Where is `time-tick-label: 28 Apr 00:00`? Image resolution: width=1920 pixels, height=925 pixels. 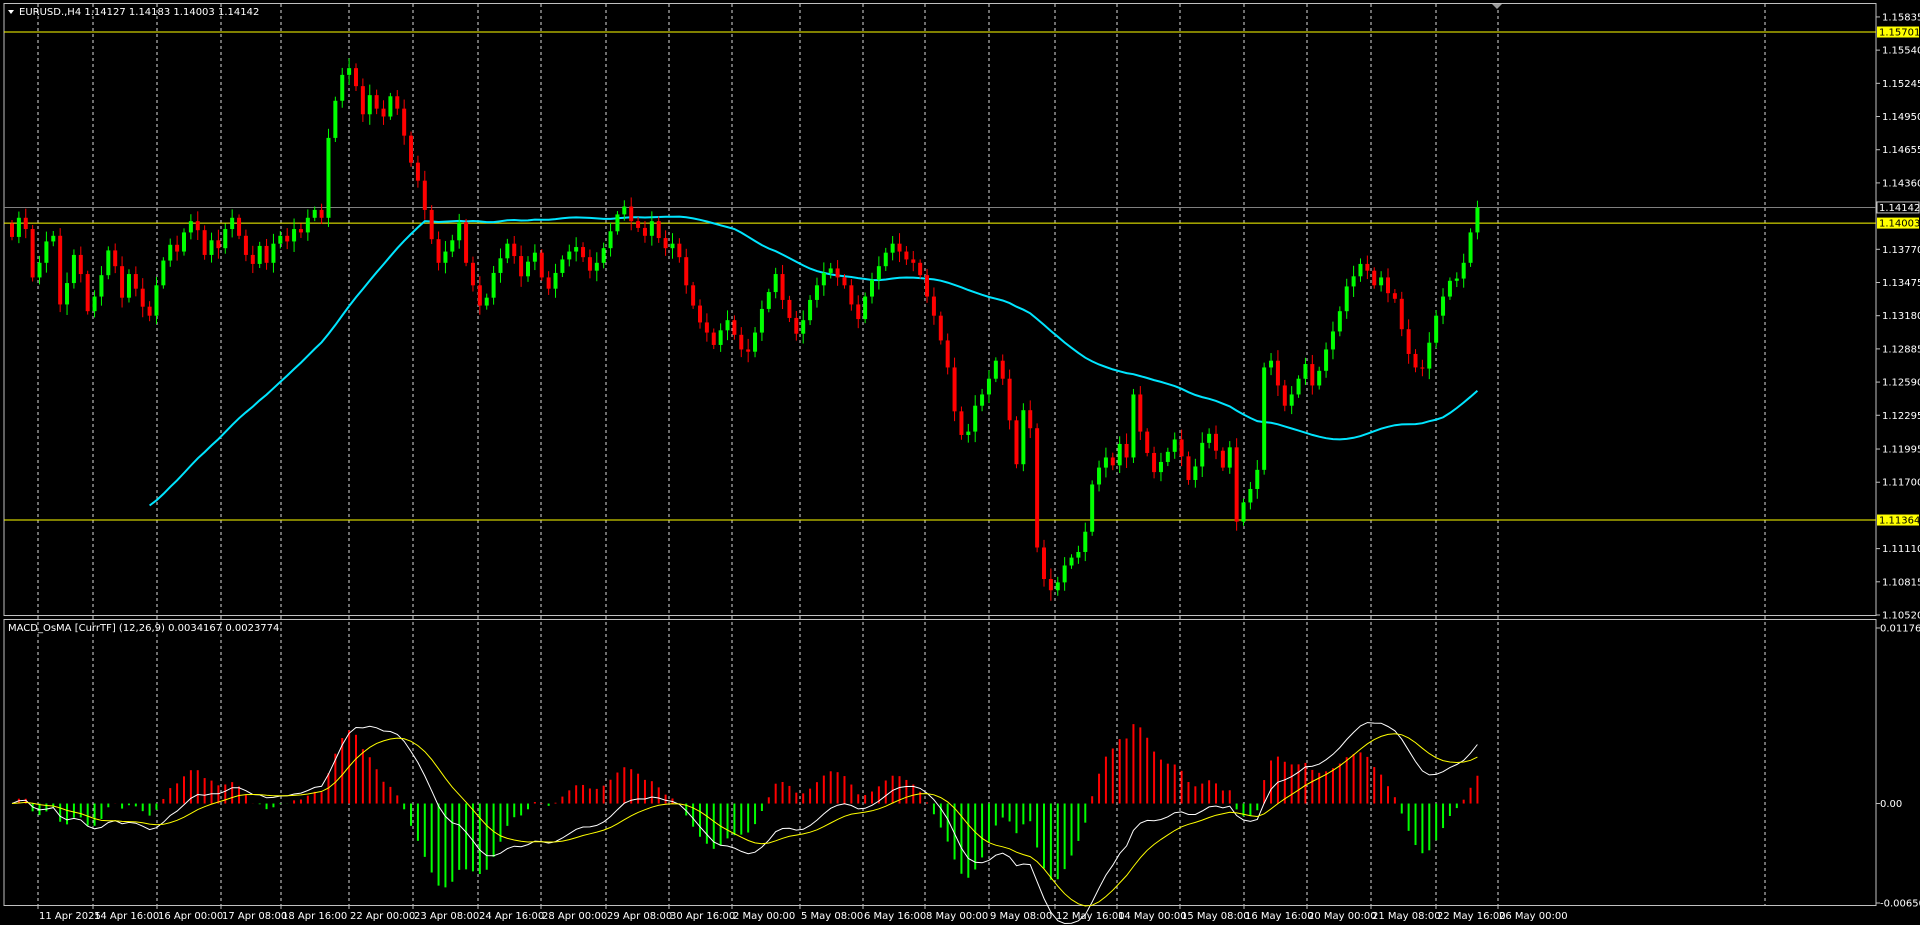 time-tick-label: 28 Apr 00:00 is located at coordinates (574, 916).